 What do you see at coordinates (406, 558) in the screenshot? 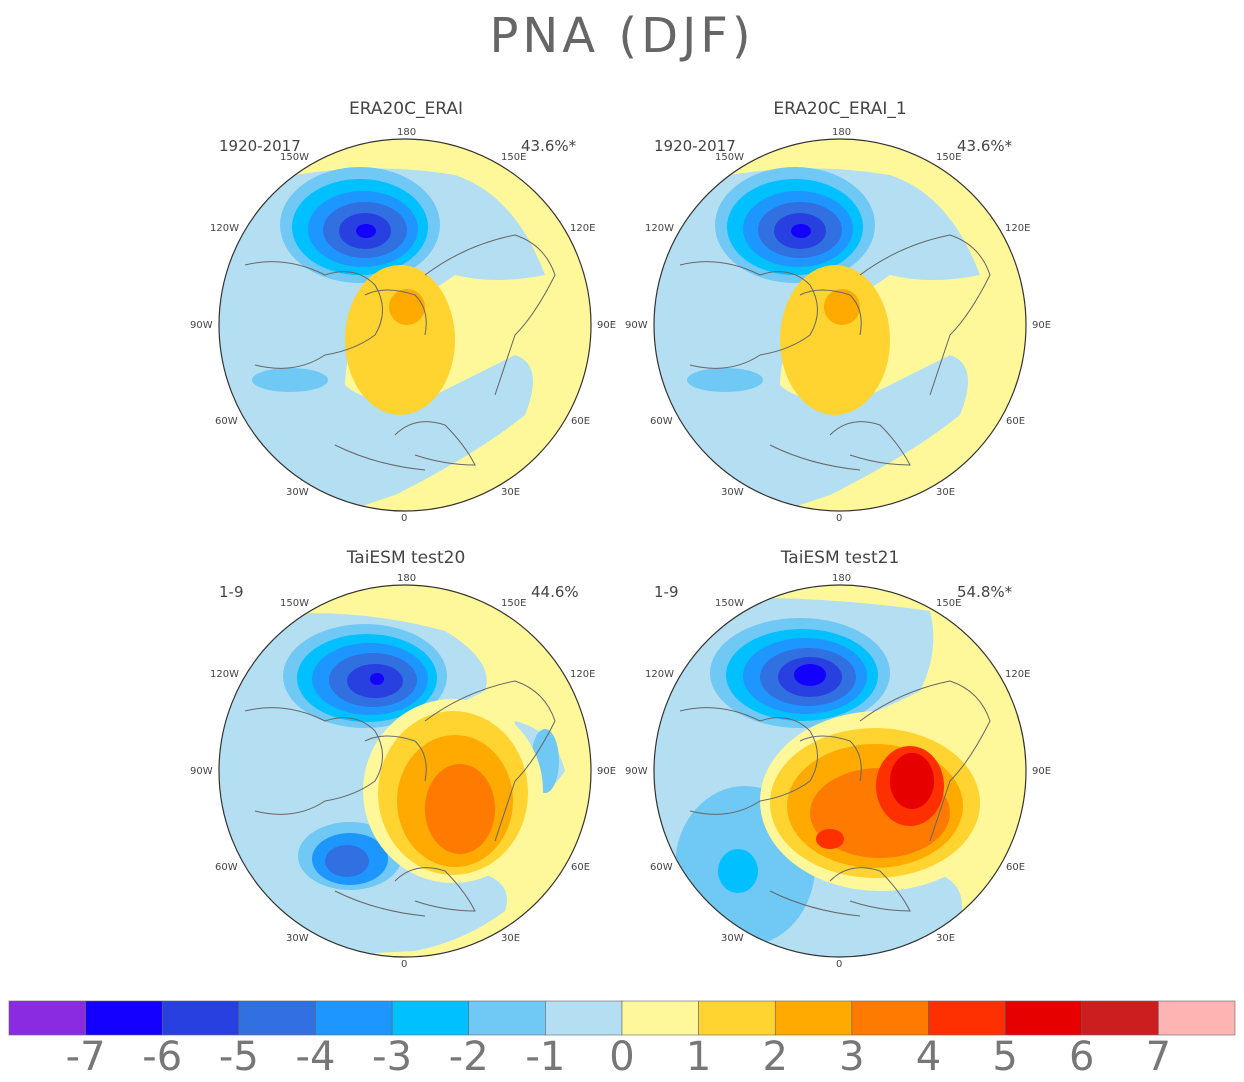
I see `panel-title: TaiESM test20` at bounding box center [406, 558].